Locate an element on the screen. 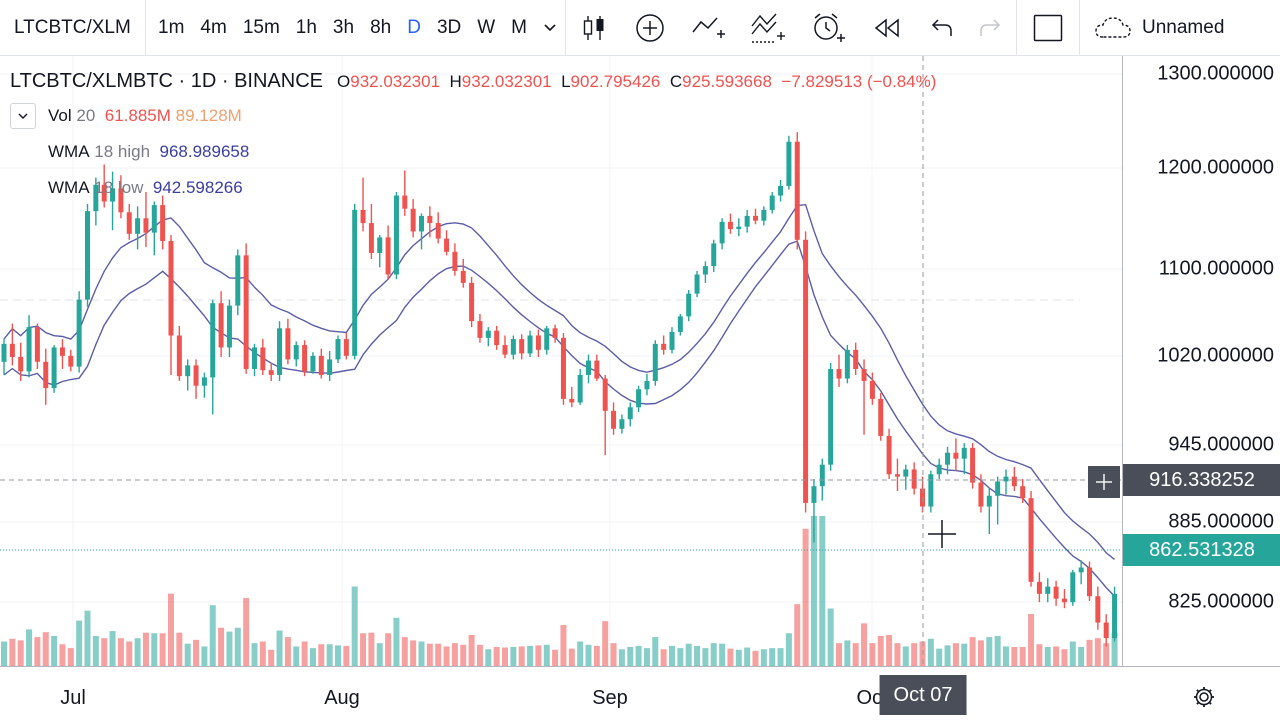  interval-M: M is located at coordinates (519, 27).